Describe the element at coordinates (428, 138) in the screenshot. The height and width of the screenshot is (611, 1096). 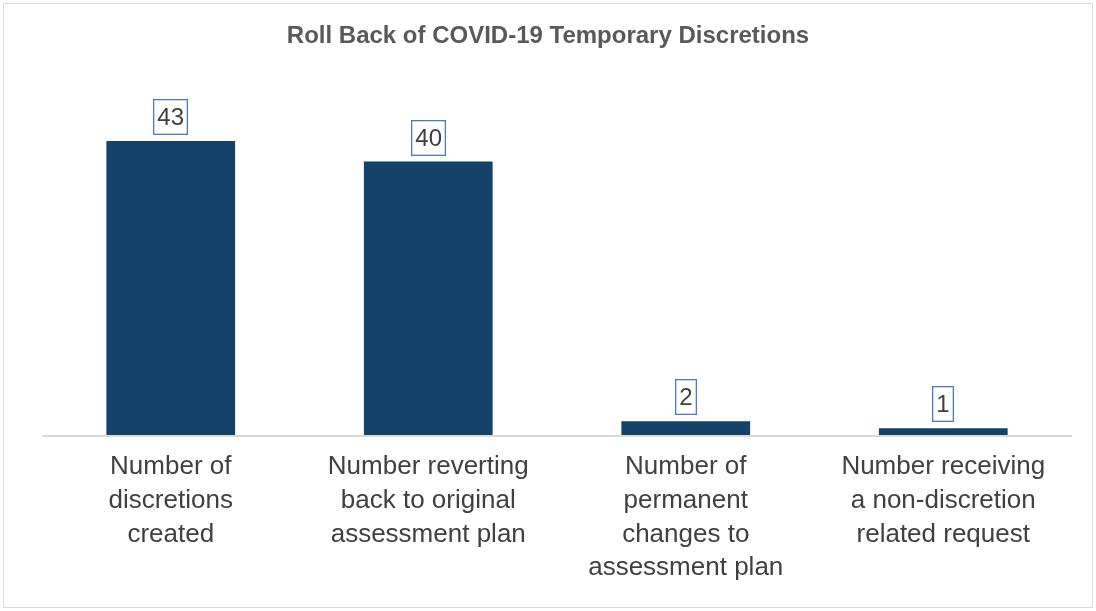
I see `data-label: 40` at that location.